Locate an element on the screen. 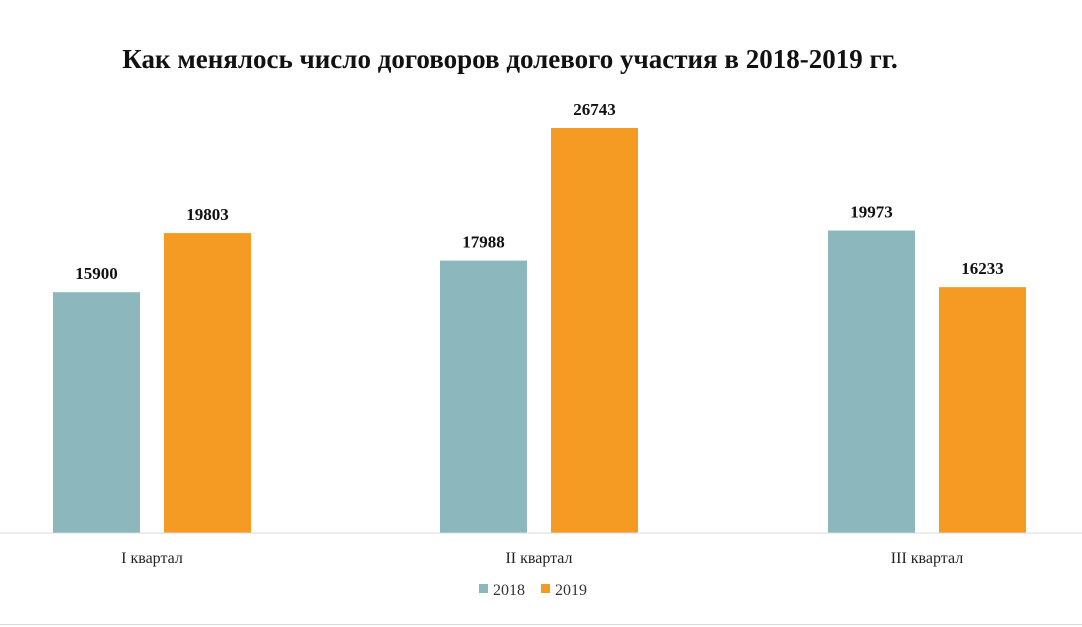 This screenshot has height=627, width=1082. bar-2018-q3 is located at coordinates (871, 382).